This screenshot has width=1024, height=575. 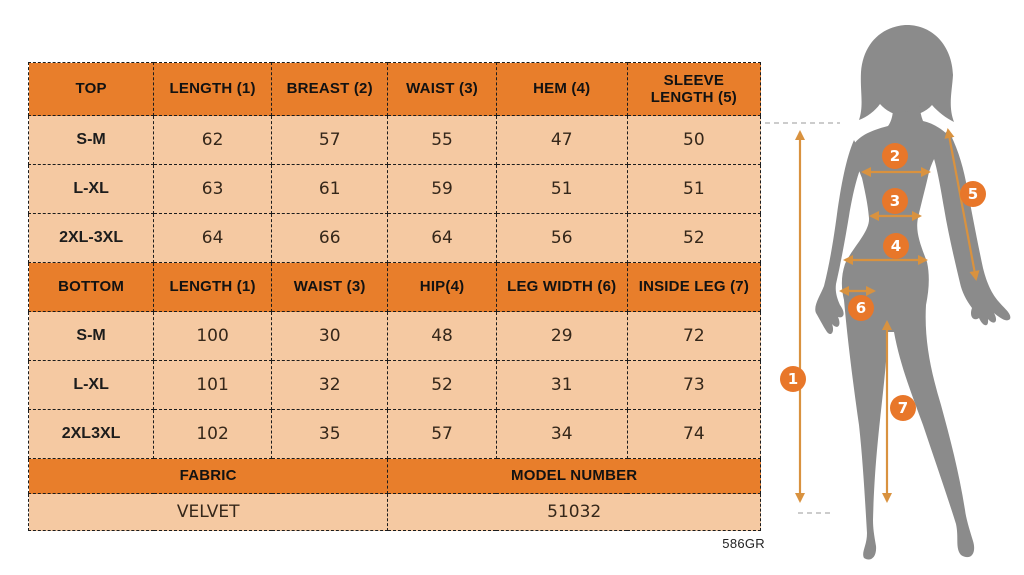 What do you see at coordinates (91, 287) in the screenshot?
I see `header-cell-bottom: BOTTOM` at bounding box center [91, 287].